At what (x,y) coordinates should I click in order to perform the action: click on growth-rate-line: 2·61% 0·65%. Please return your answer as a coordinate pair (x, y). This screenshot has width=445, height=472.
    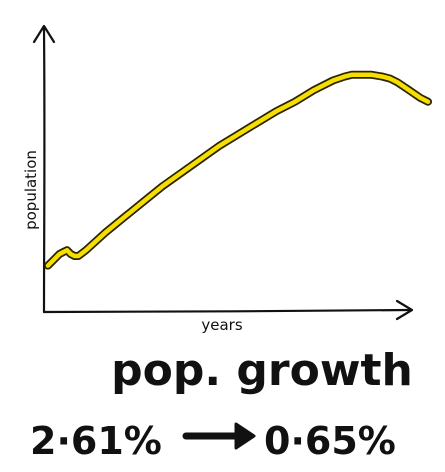
    Looking at the image, I should click on (213, 441).